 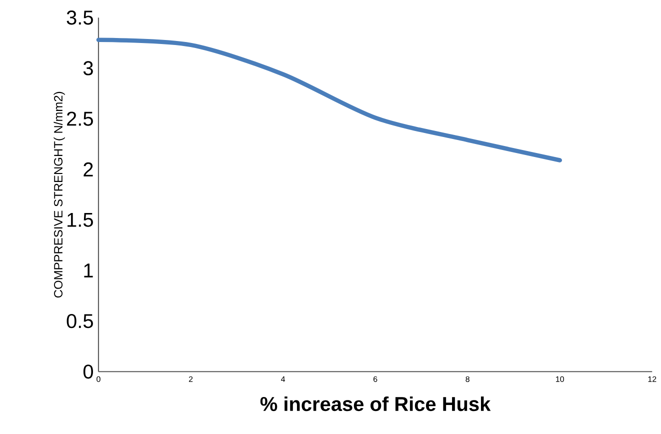 What do you see at coordinates (80, 119) in the screenshot?
I see `y-tick-label: 2.5` at bounding box center [80, 119].